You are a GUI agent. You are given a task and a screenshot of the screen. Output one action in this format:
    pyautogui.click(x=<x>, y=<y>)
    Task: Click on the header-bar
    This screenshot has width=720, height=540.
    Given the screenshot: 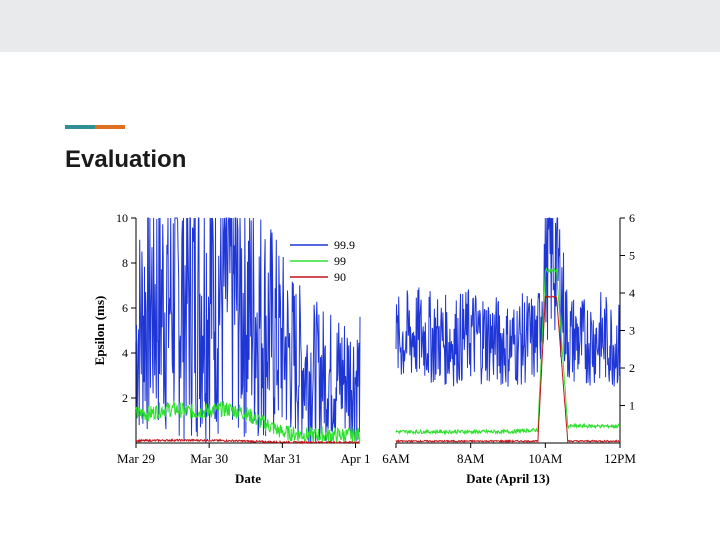 What is the action you would take?
    pyautogui.click(x=360, y=26)
    